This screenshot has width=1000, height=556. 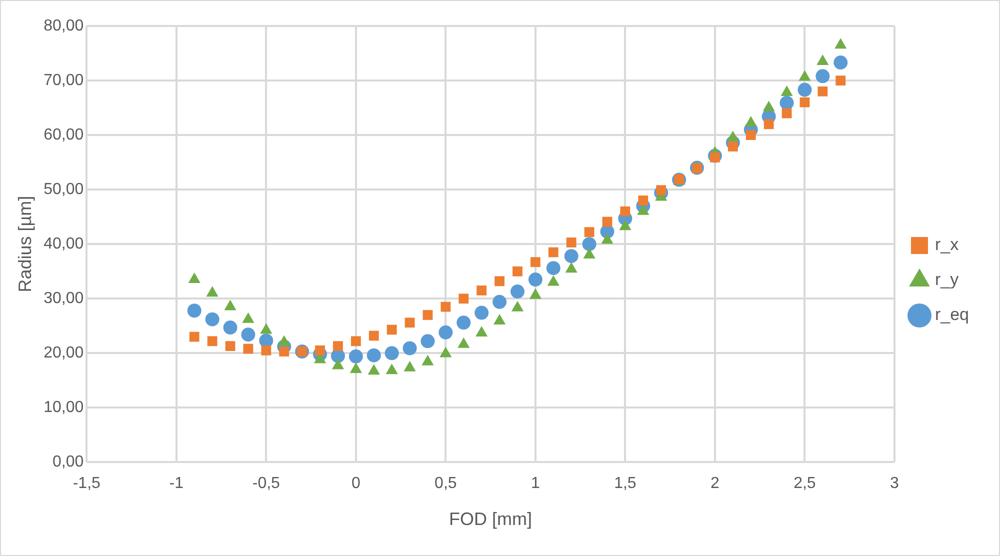 I want to click on x-tick-label: 2, so click(x=715, y=483).